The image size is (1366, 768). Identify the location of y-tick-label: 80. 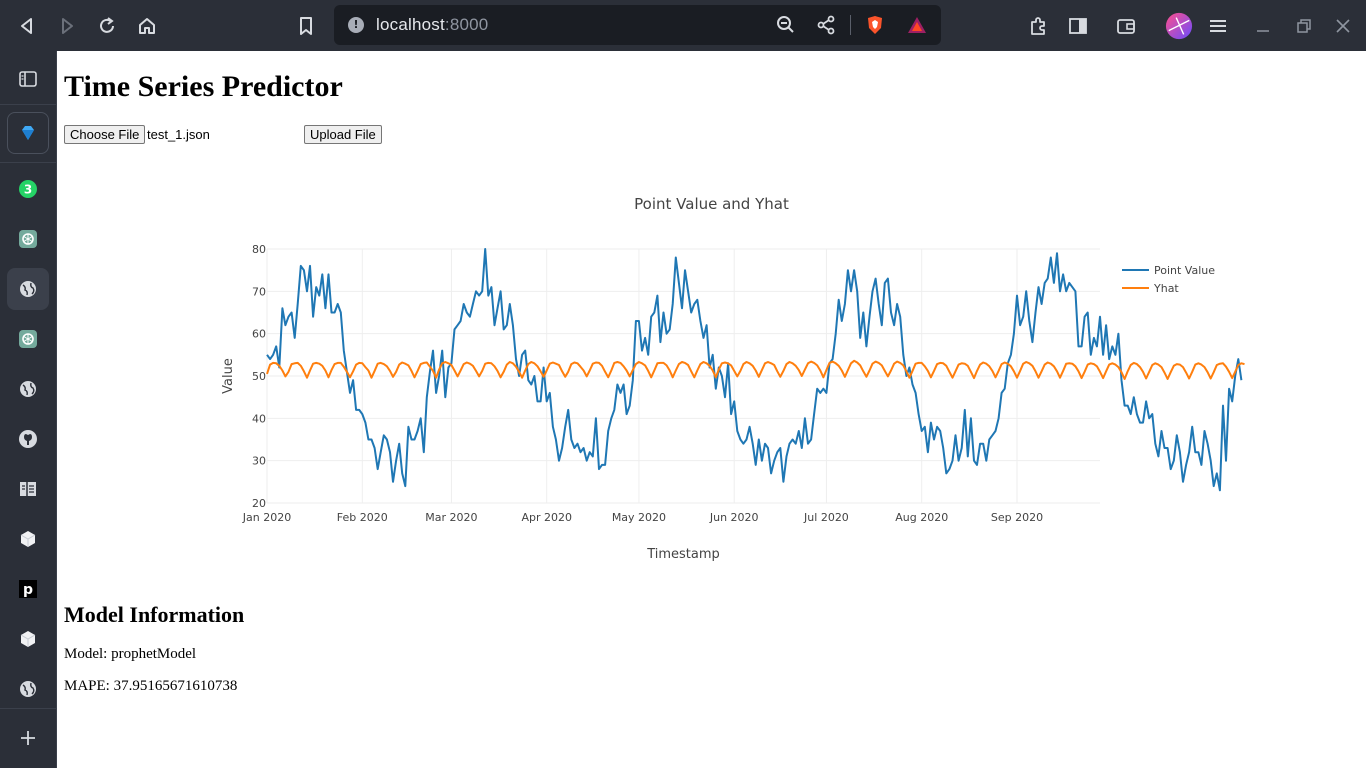
(259, 249).